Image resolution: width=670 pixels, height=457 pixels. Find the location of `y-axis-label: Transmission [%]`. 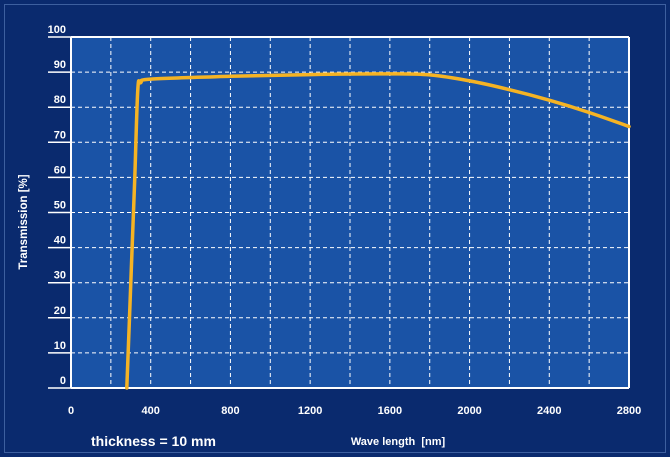

y-axis-label: Transmission [%] is located at coordinates (24, 221).